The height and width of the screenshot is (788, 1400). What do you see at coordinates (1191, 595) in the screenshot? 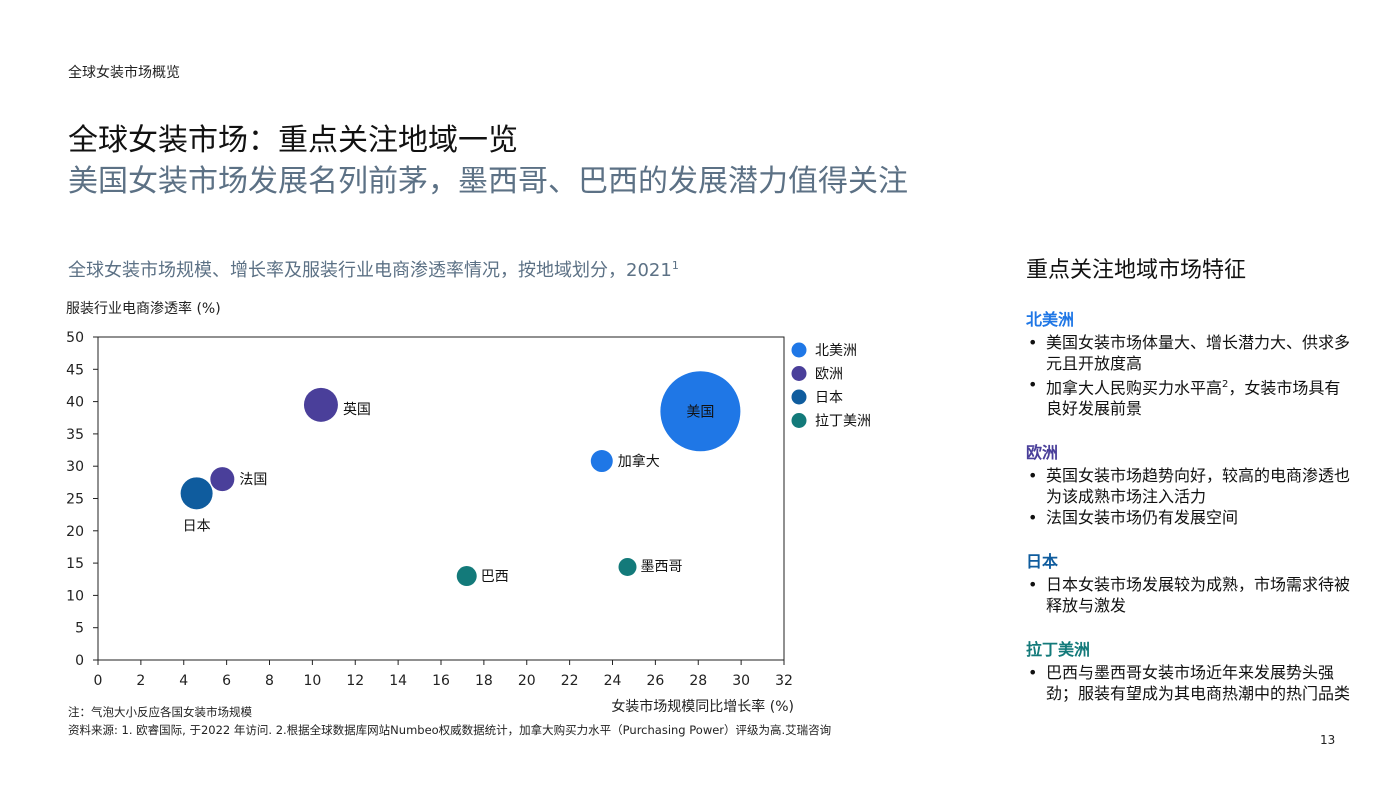
I see `region-bullet: 日本女装市场发展较为成熟，市场需求待被释放与激发` at bounding box center [1191, 595].